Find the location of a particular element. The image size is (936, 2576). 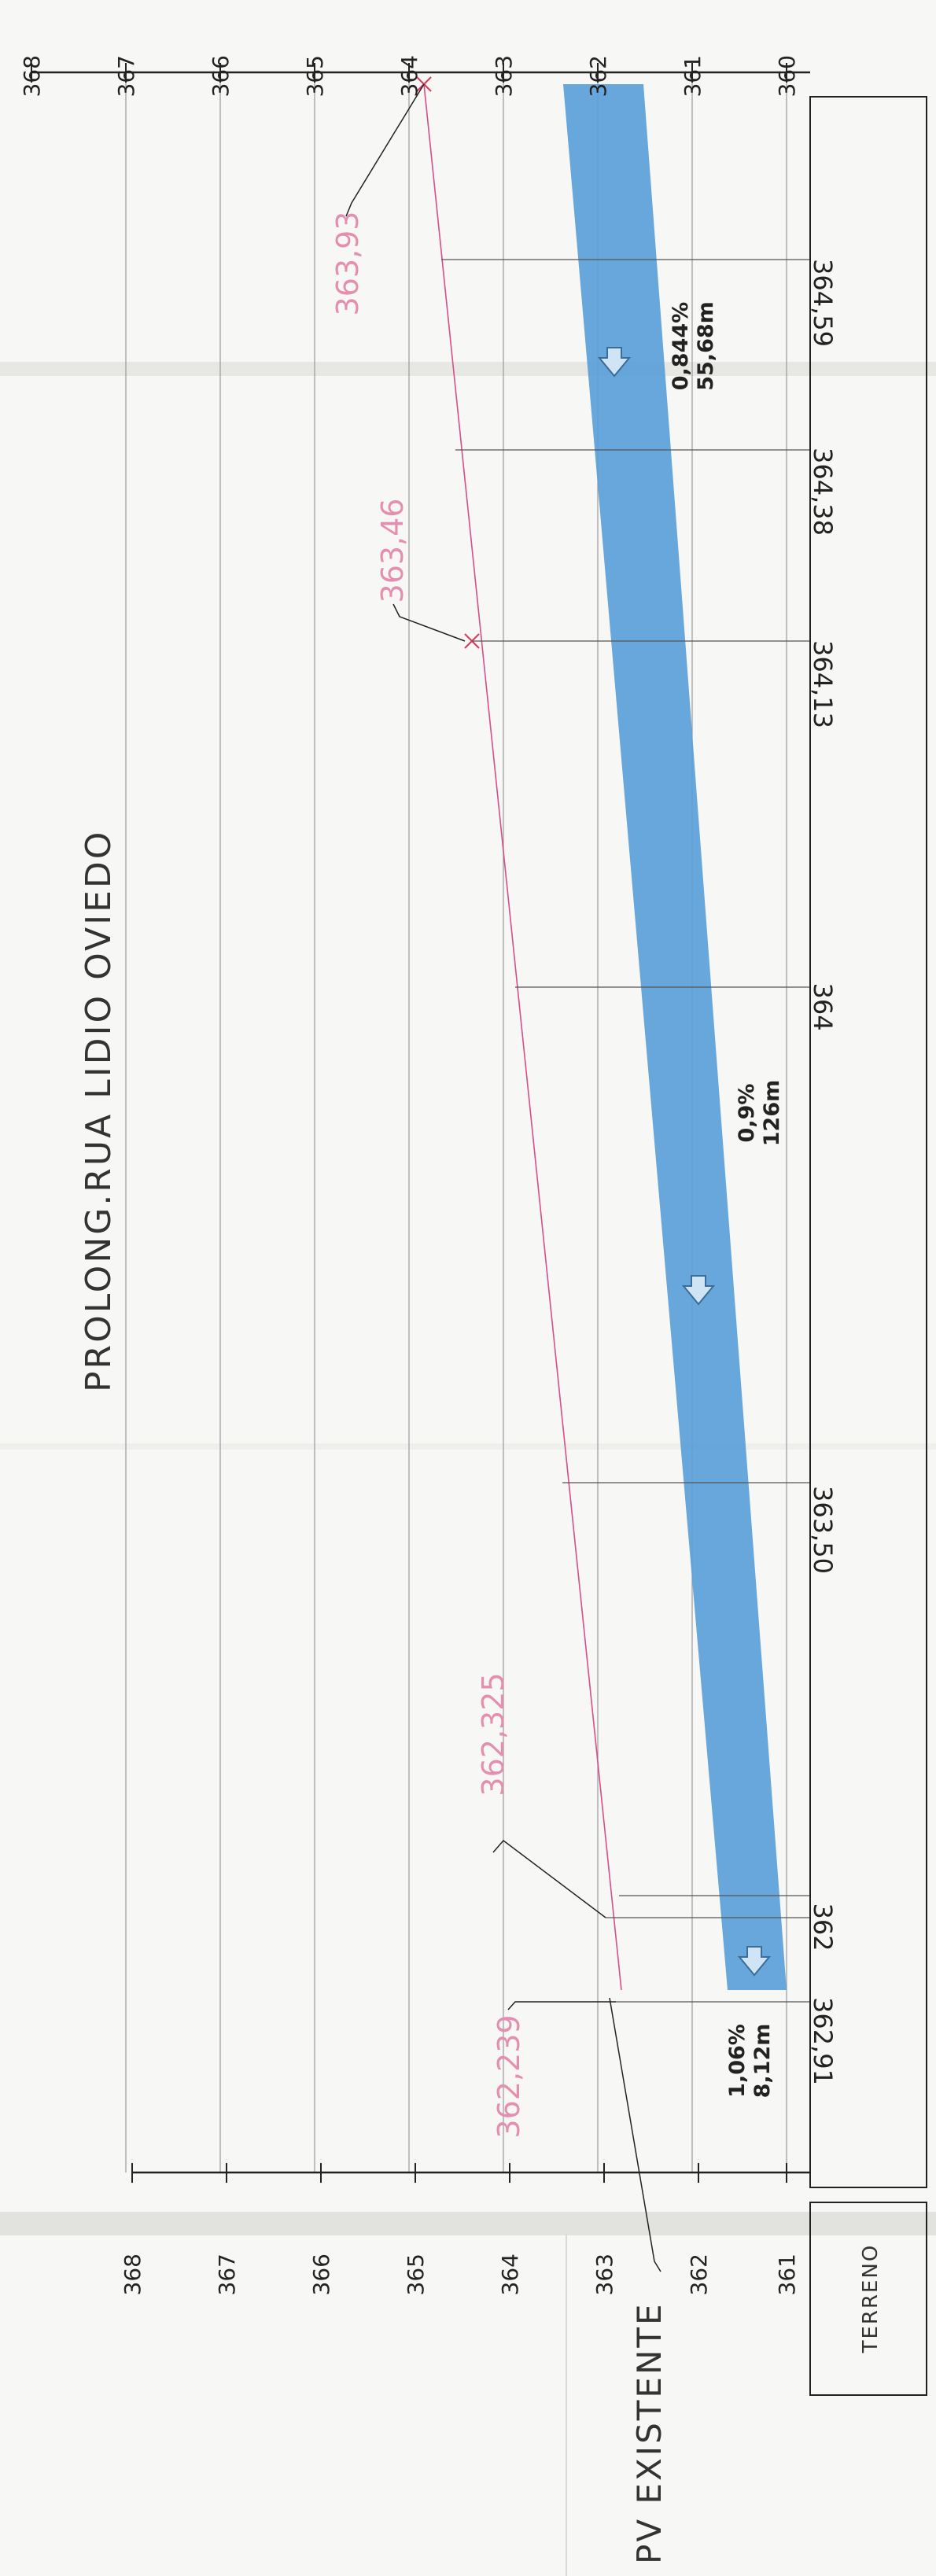

top-tick-label: 367 is located at coordinates (126, 76).